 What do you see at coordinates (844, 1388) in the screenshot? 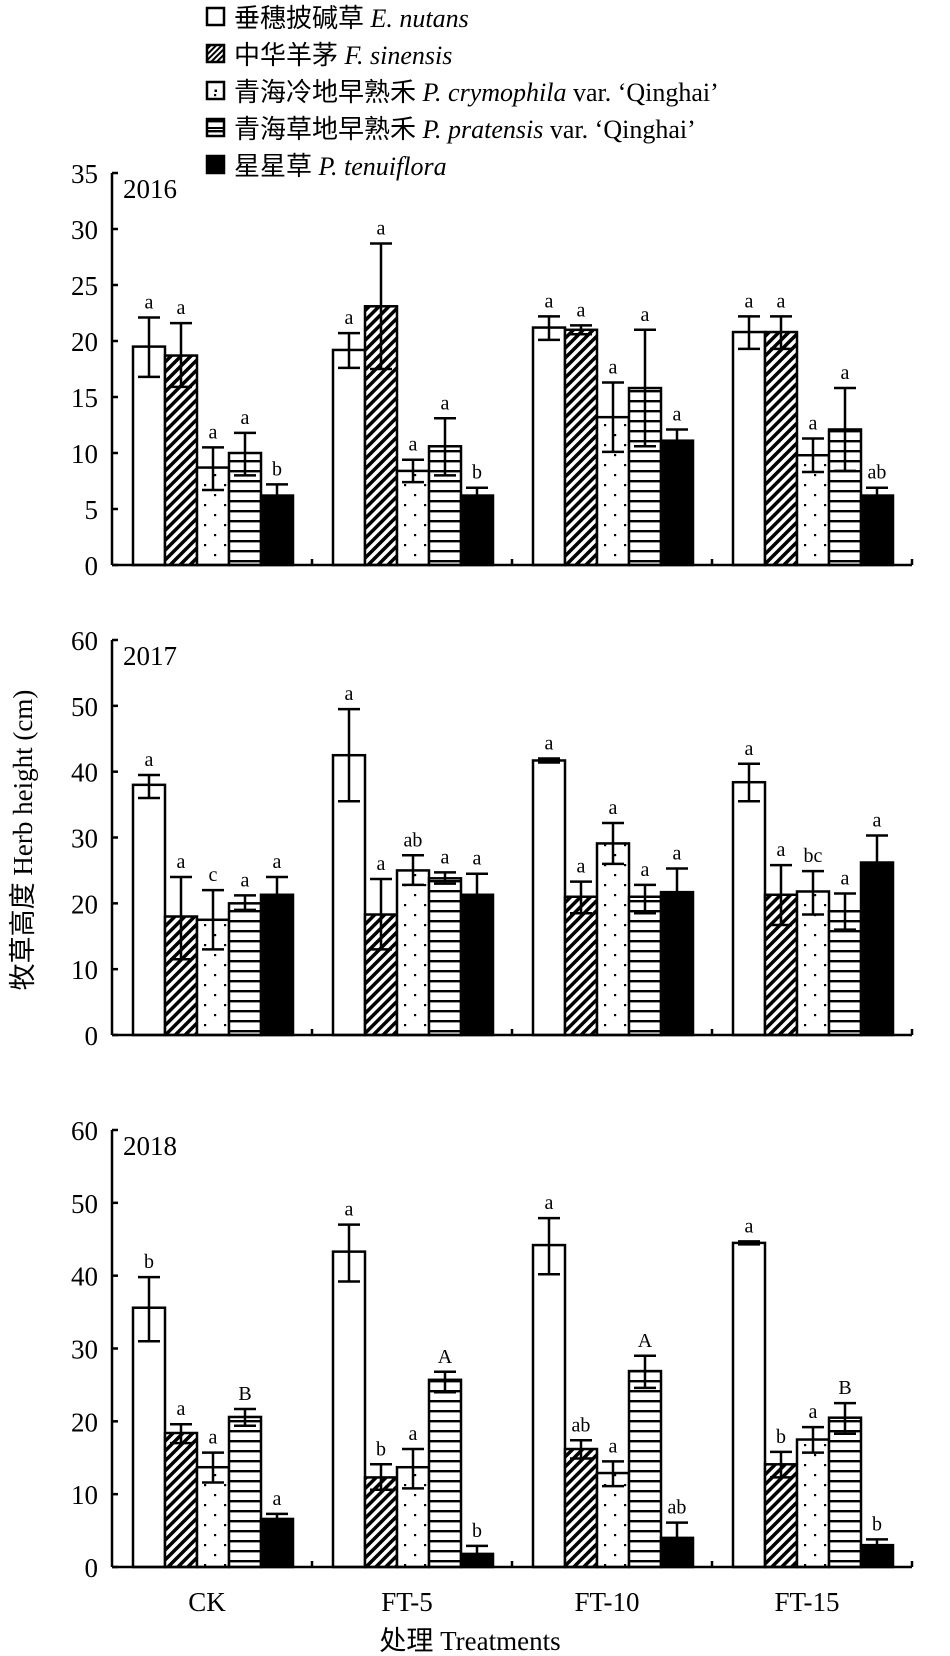
I see `significance-letter: B` at bounding box center [844, 1388].